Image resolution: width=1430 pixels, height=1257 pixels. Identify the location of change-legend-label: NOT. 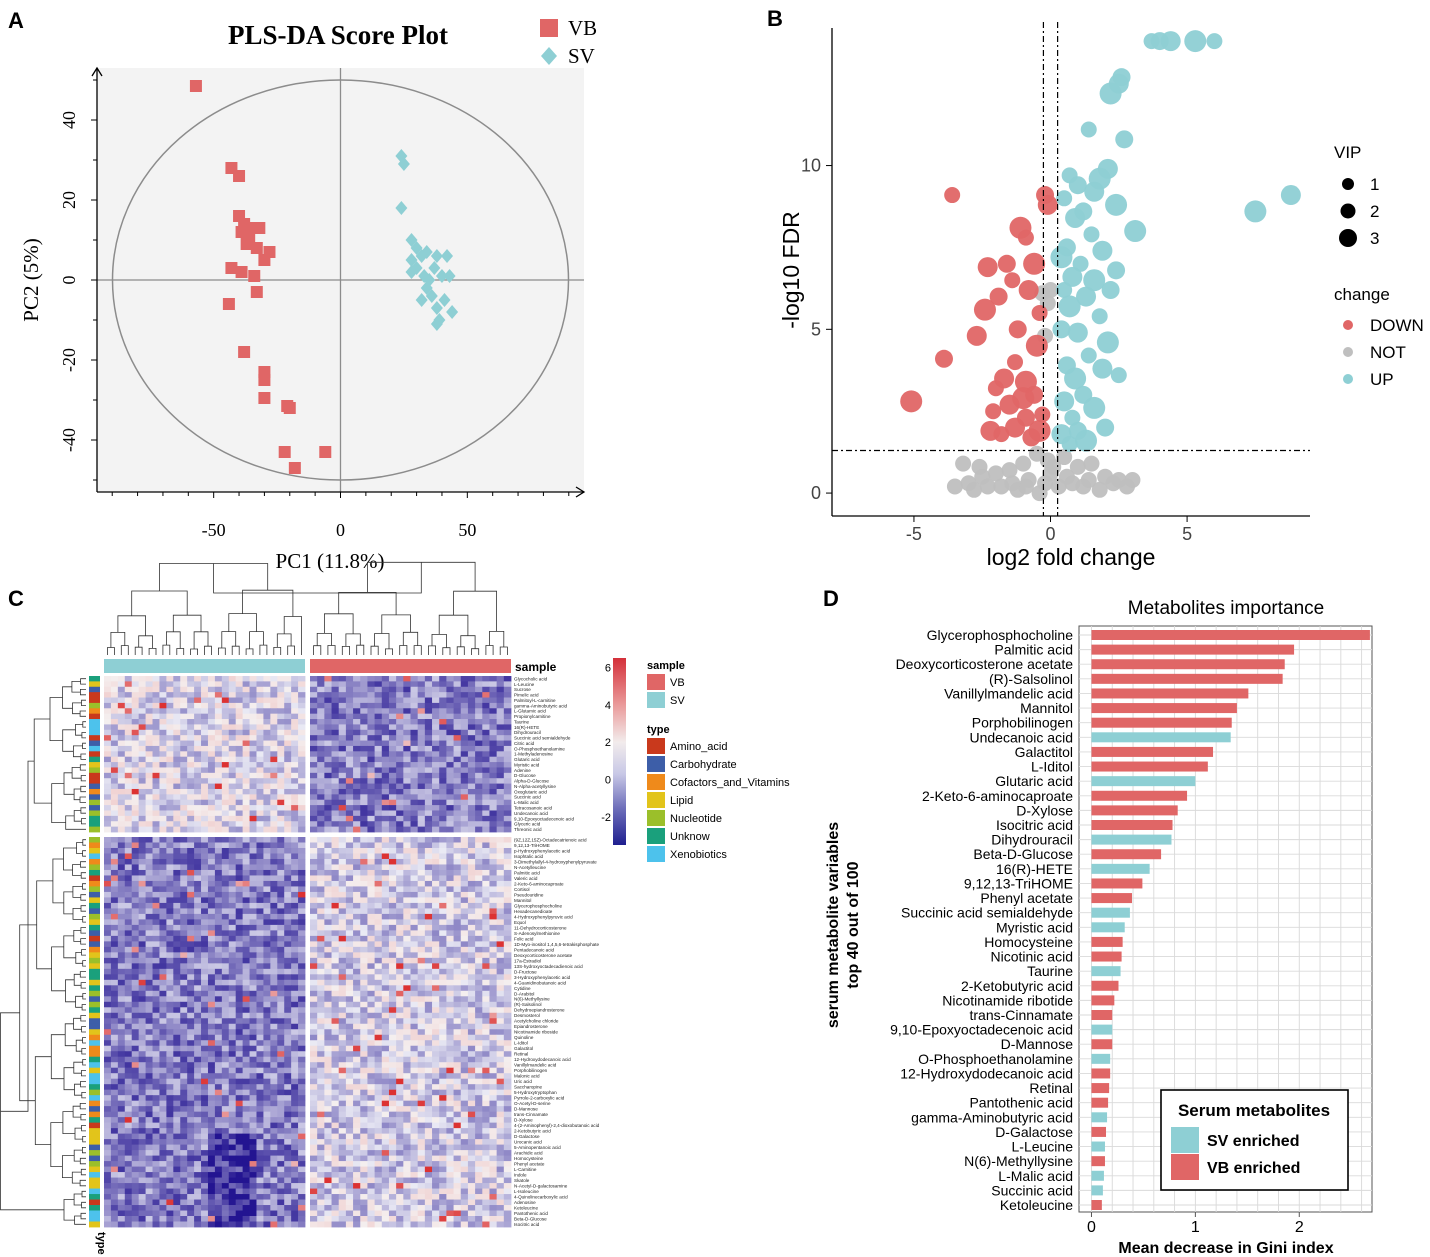
(1388, 352).